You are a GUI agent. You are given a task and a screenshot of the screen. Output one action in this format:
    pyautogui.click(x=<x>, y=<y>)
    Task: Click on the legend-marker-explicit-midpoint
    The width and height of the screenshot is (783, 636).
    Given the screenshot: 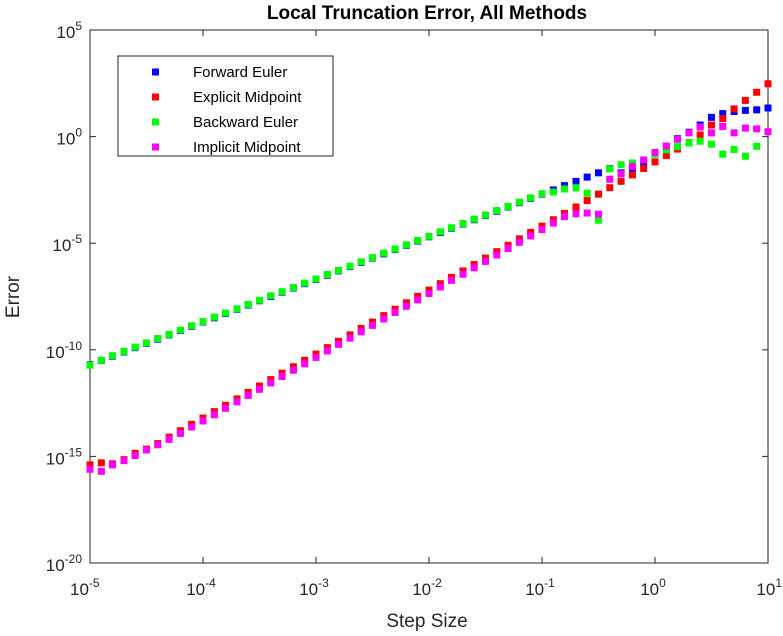 What is the action you would take?
    pyautogui.click(x=155, y=97)
    